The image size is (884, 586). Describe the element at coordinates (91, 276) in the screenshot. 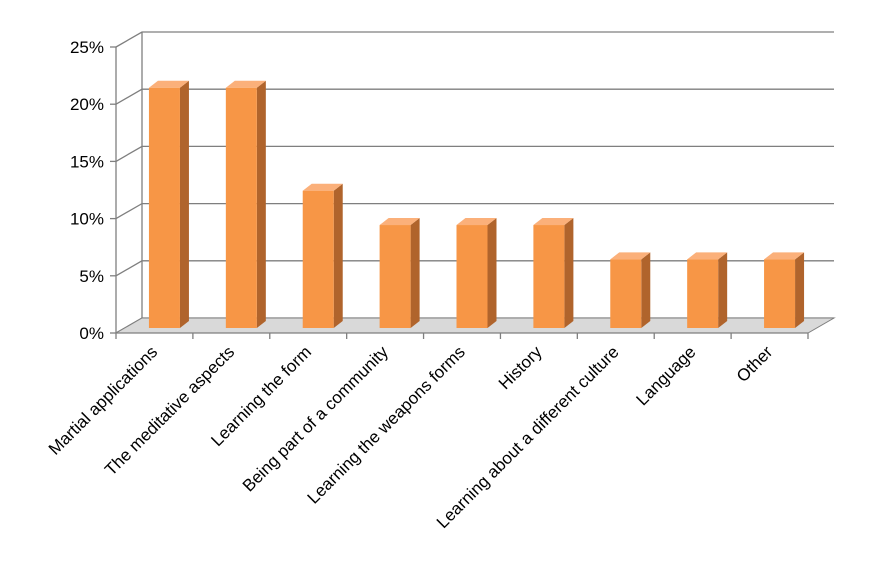

I see `y-tick-label: 5%` at that location.